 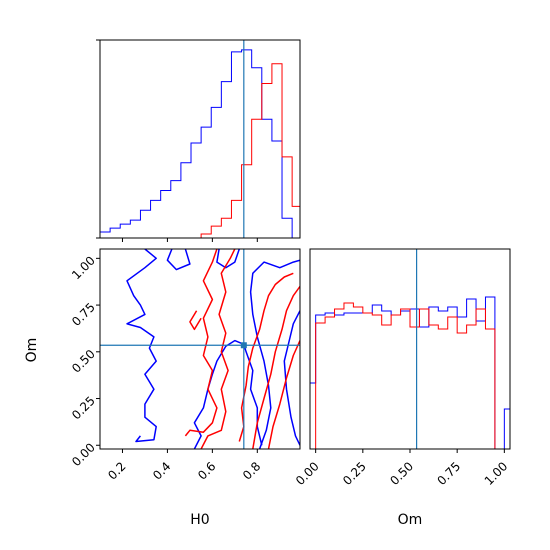 What do you see at coordinates (116, 470) in the screenshot?
I see `contour-xtick-label-0: 0.2` at bounding box center [116, 470].